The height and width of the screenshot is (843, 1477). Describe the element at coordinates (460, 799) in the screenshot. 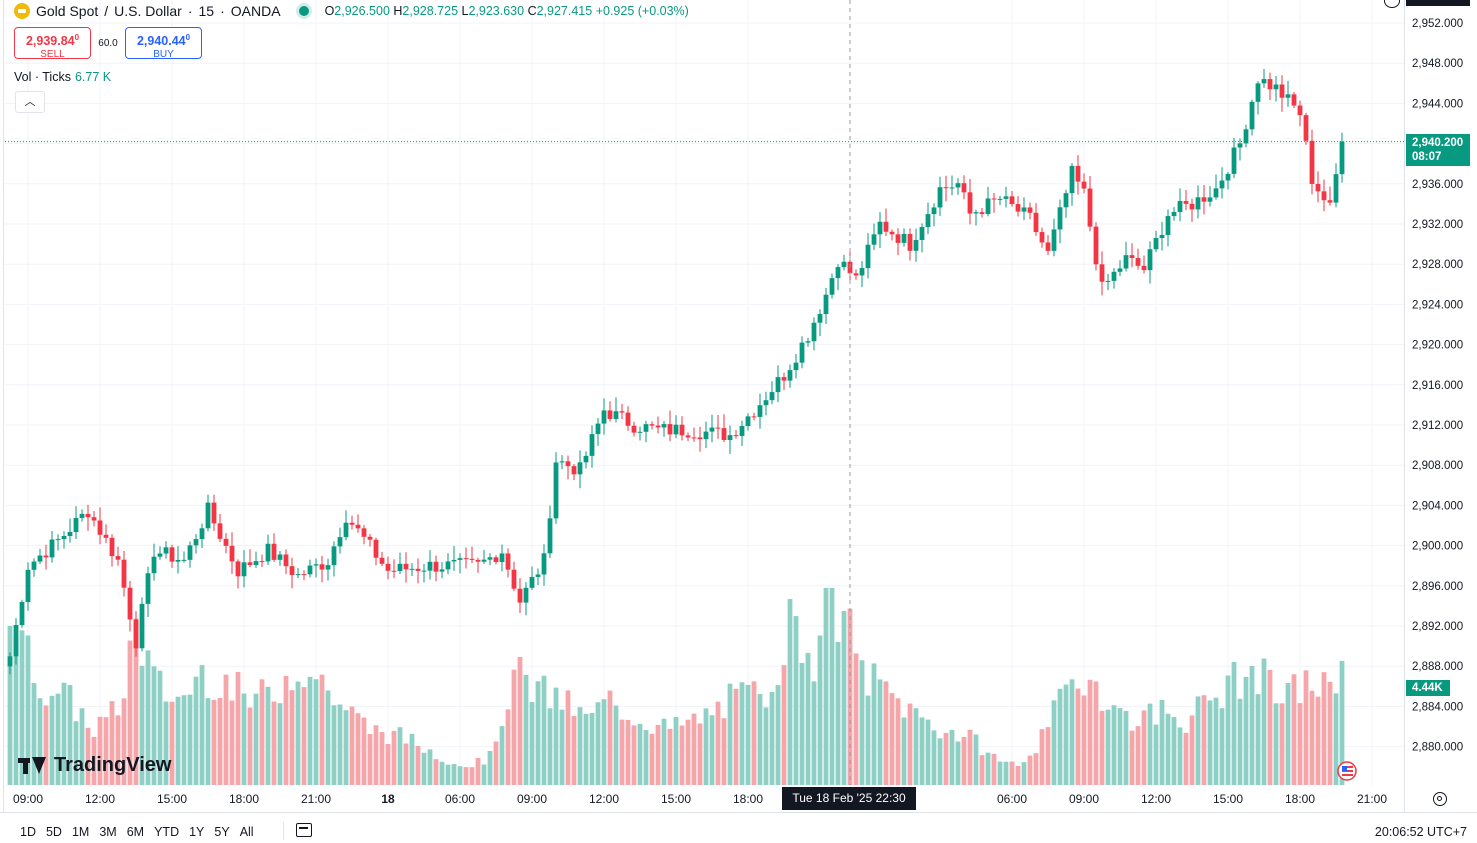

I see `x-tick-label: 06:00` at that location.